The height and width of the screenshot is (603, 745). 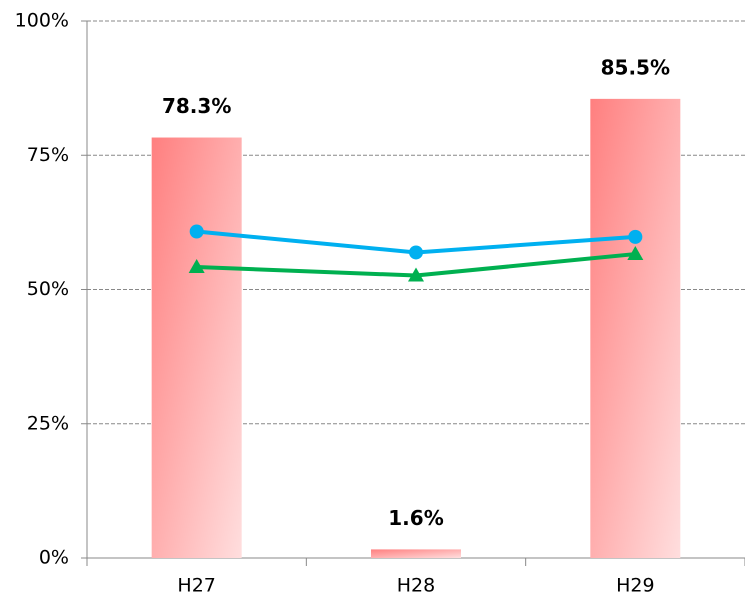 What do you see at coordinates (54, 558) in the screenshot?
I see `y-tick-label: 0%` at bounding box center [54, 558].